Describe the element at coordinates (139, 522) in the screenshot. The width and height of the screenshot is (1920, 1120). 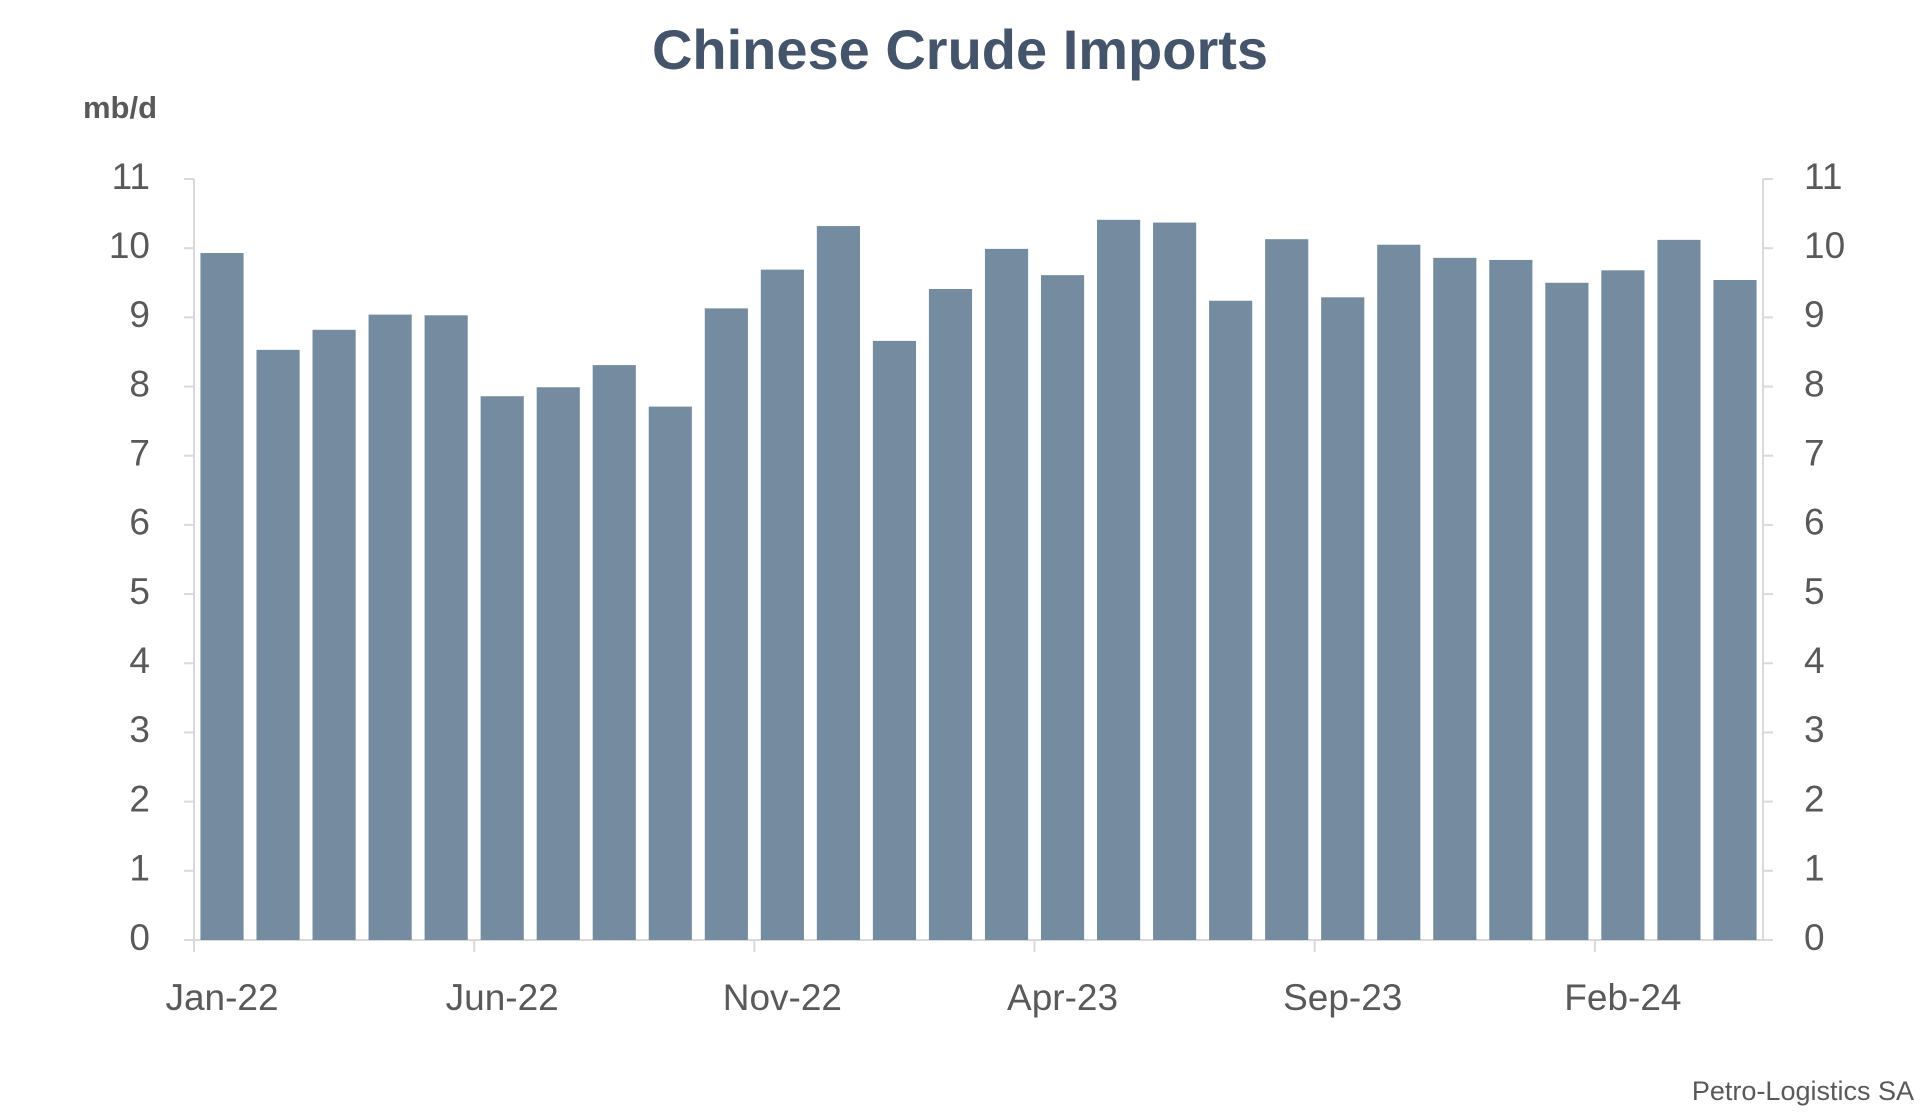
I see `y-tick-label: 6` at that location.